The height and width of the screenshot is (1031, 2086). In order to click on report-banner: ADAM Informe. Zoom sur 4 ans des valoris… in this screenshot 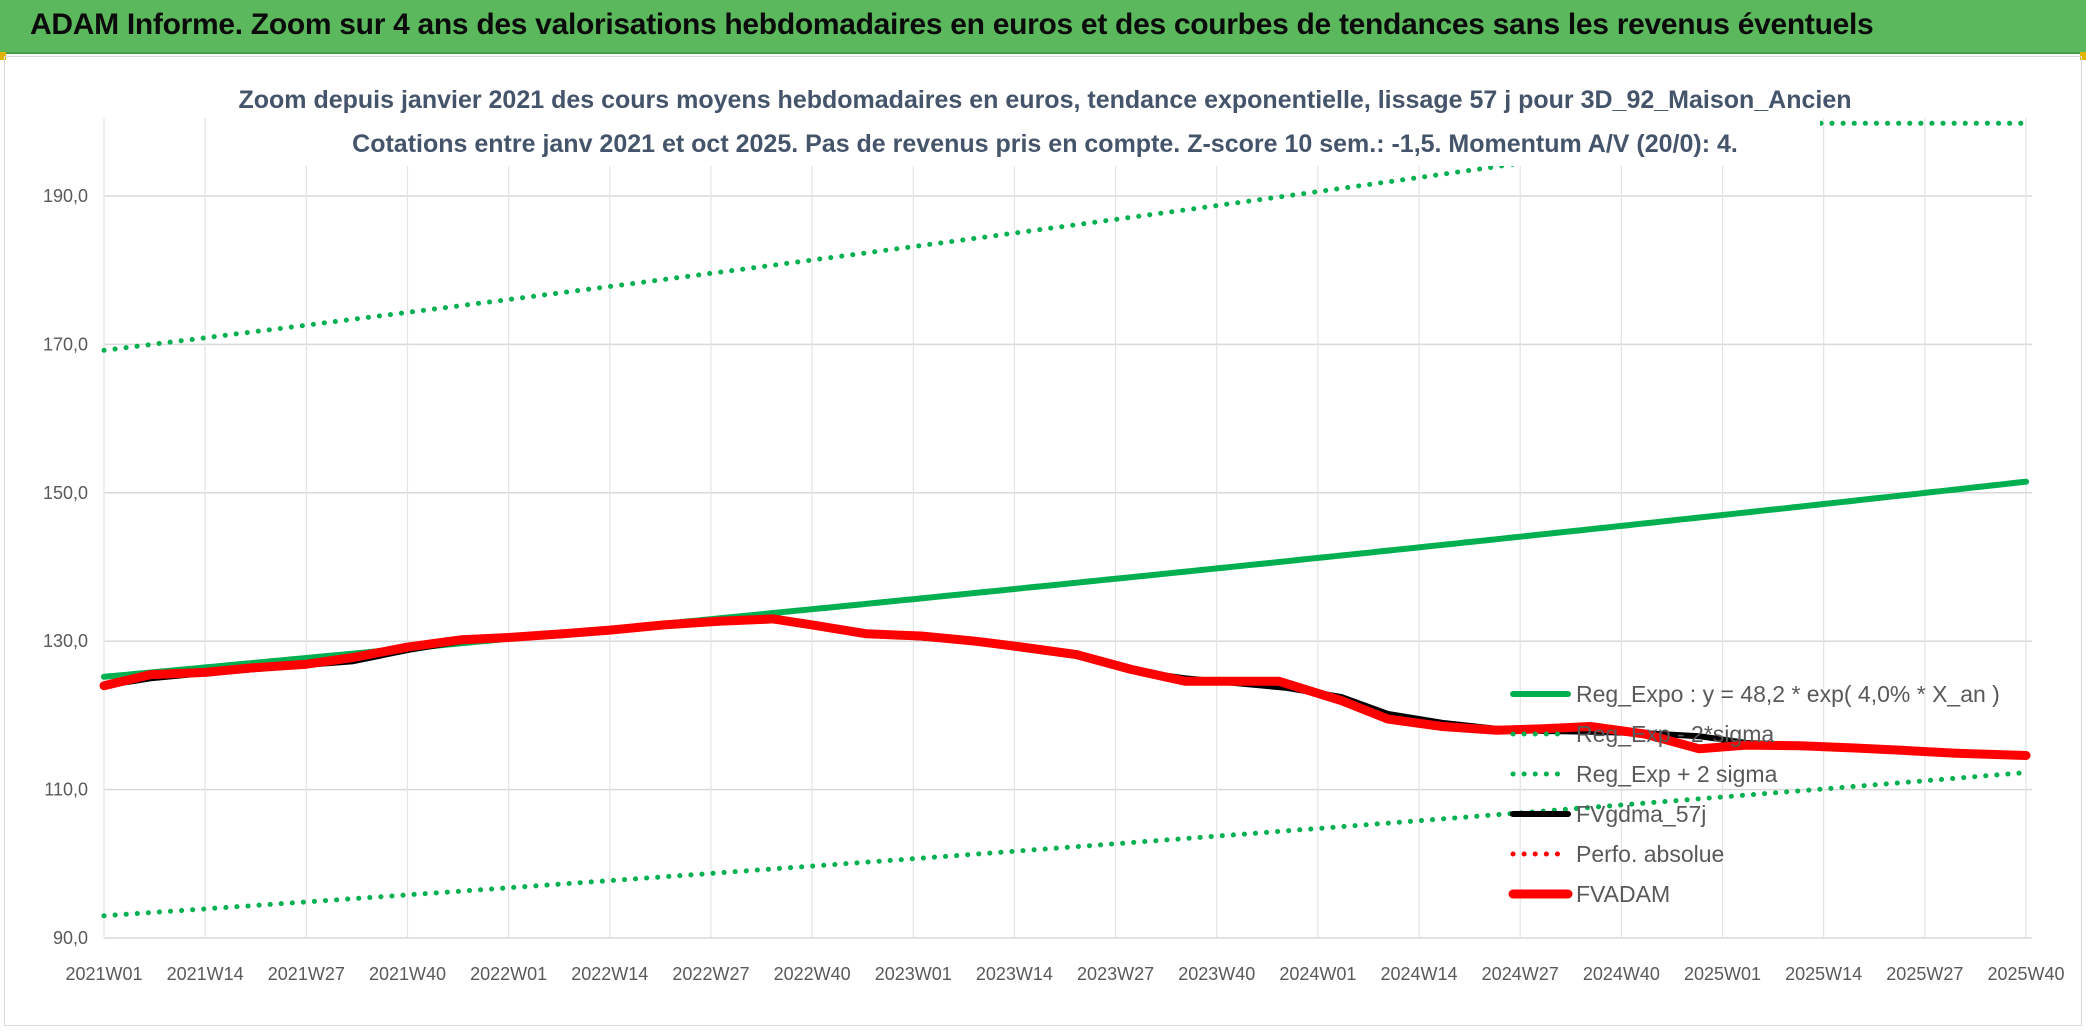, I will do `click(1043, 27)`.